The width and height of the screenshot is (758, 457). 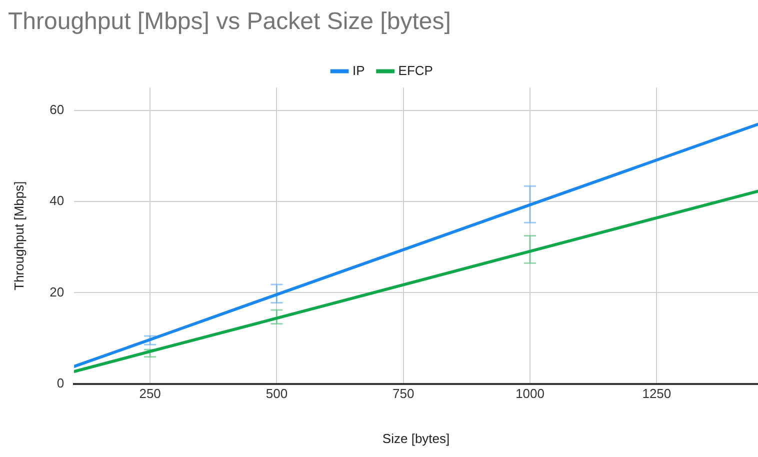 I want to click on y-tick-label: 0, so click(x=60, y=382).